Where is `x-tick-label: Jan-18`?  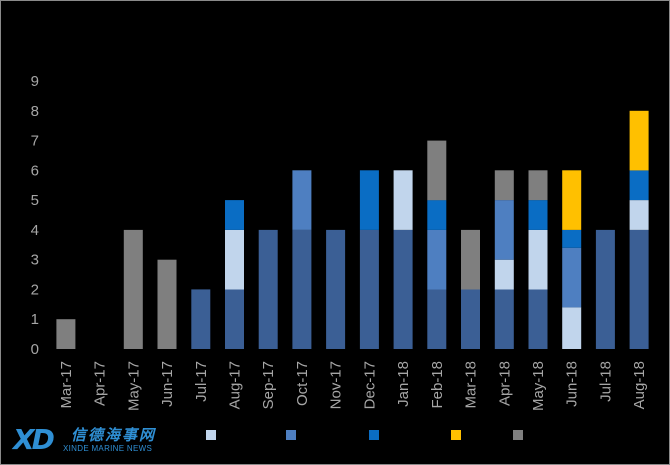
x-tick-label: Jan-18 is located at coordinates (403, 384).